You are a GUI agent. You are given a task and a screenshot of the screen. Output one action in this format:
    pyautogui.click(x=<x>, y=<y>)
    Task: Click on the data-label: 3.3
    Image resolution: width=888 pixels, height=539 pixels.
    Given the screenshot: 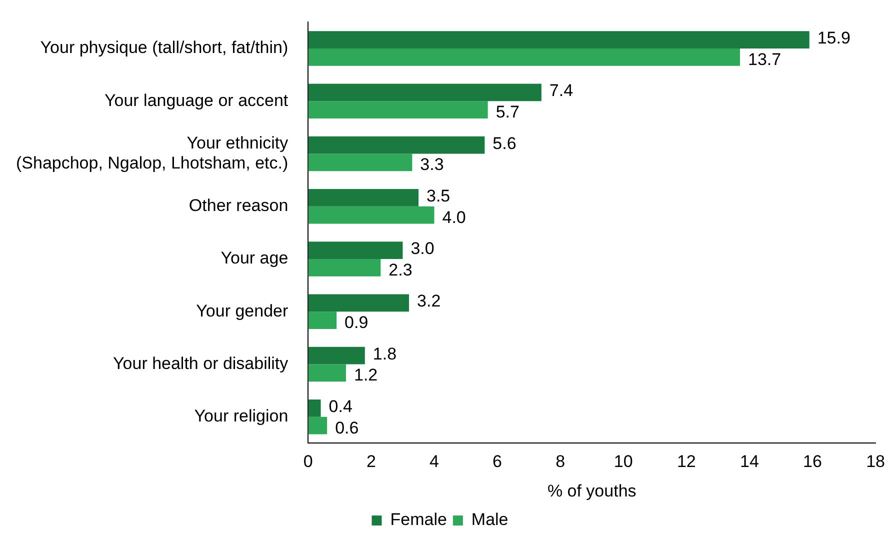 What is the action you would take?
    pyautogui.click(x=432, y=164)
    